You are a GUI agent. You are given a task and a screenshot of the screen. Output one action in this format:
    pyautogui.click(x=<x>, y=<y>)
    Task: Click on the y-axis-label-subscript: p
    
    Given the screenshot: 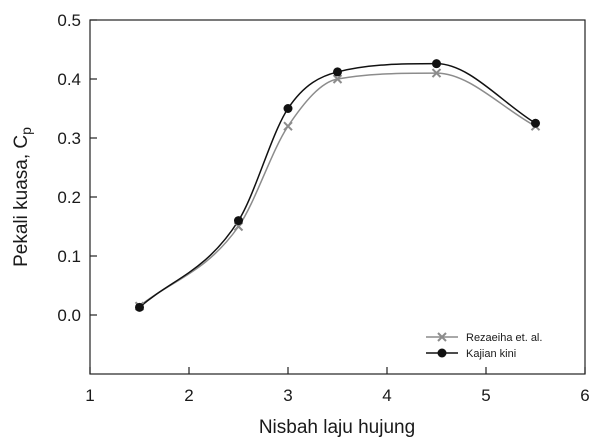 What is the action you would take?
    pyautogui.click(x=26, y=131)
    